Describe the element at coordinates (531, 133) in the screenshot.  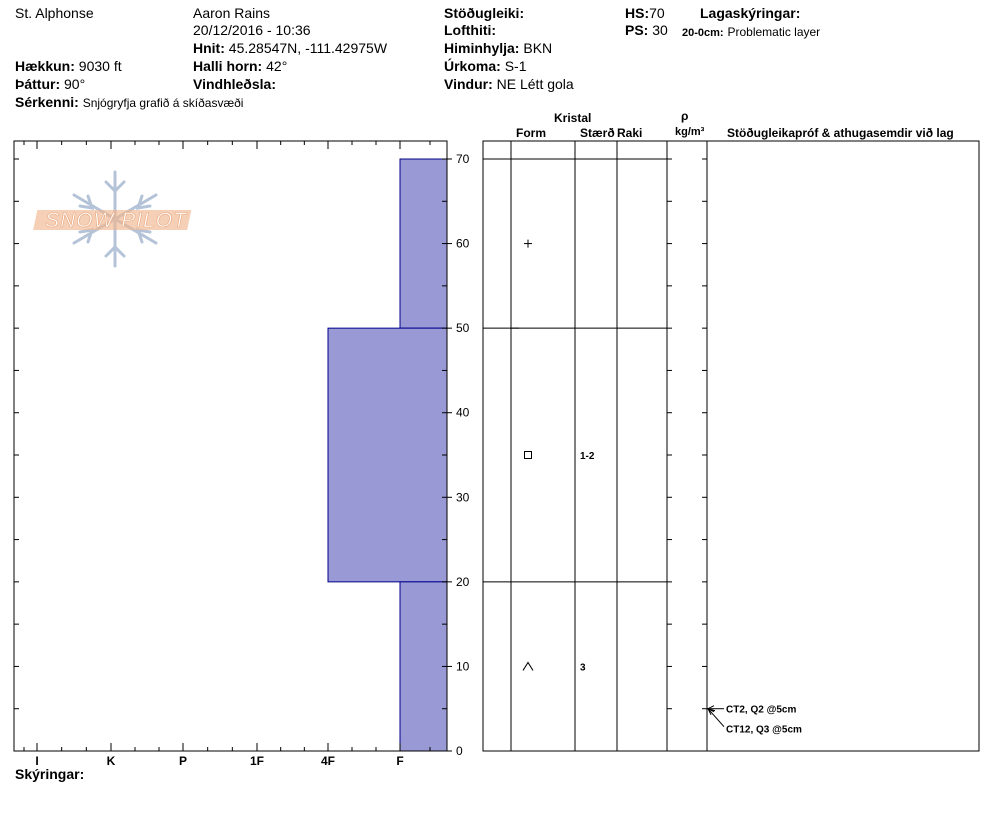
I see `col-form: Form` at that location.